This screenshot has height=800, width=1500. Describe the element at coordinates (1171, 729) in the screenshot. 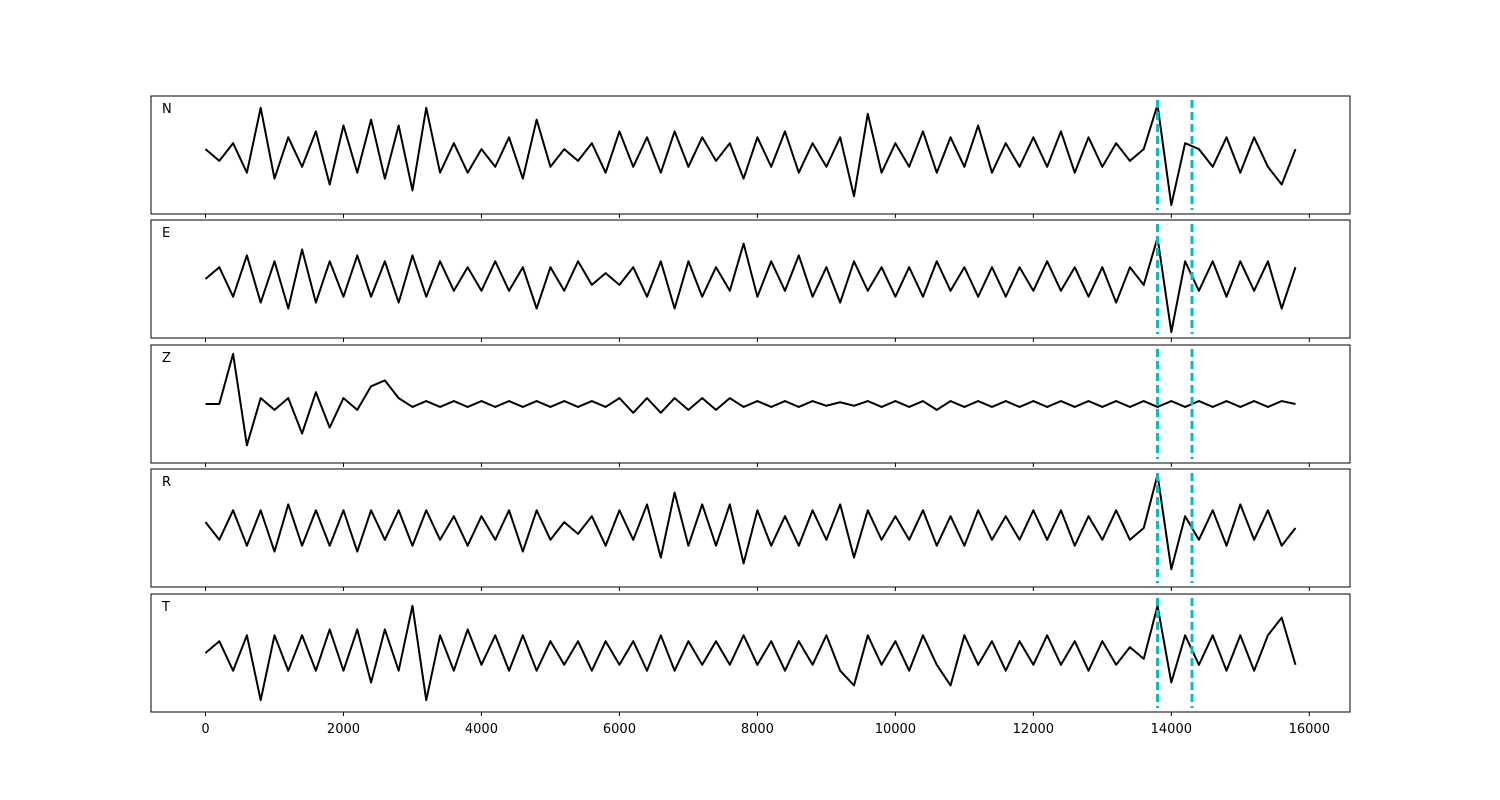

I see `x-tick-label: 14000` at that location.